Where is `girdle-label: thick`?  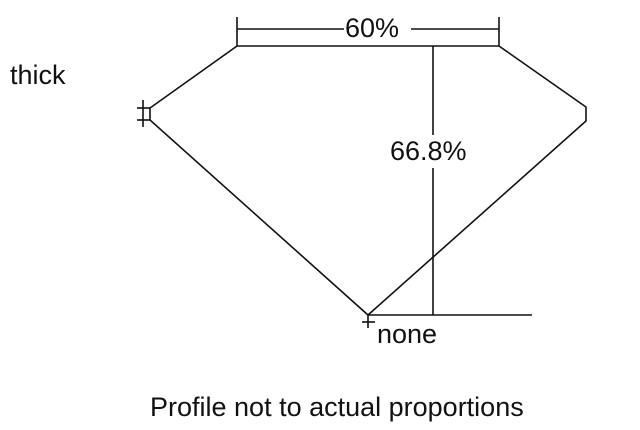 girdle-label: thick is located at coordinates (38, 75).